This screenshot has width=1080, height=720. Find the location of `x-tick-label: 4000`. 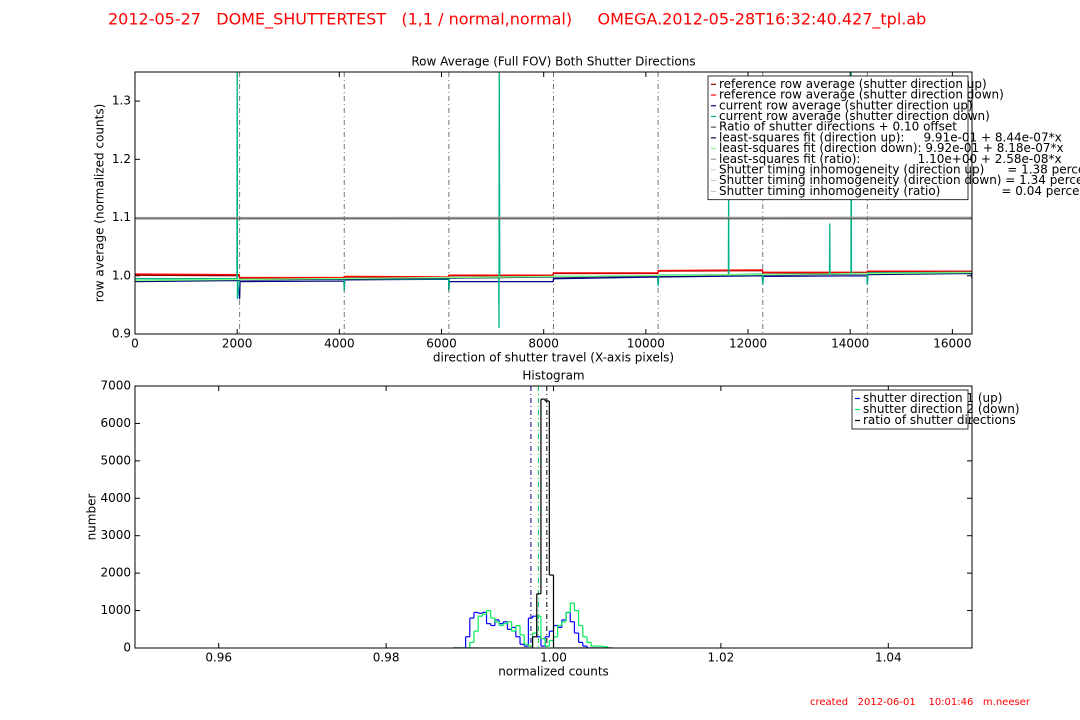

x-tick-label: 4000 is located at coordinates (339, 344).